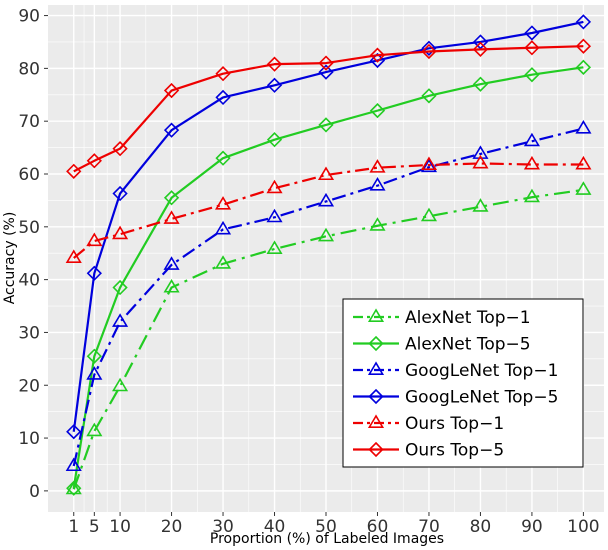 Image resolution: width=608 pixels, height=550 pixels. What do you see at coordinates (468, 318) in the screenshot?
I see `legend-label: AlexNet Top−1` at bounding box center [468, 318].